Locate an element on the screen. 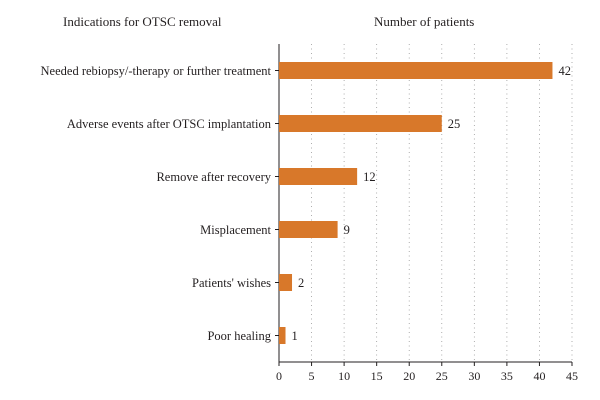 This screenshot has height=400, width=600. category-label: Poor healing is located at coordinates (239, 336).